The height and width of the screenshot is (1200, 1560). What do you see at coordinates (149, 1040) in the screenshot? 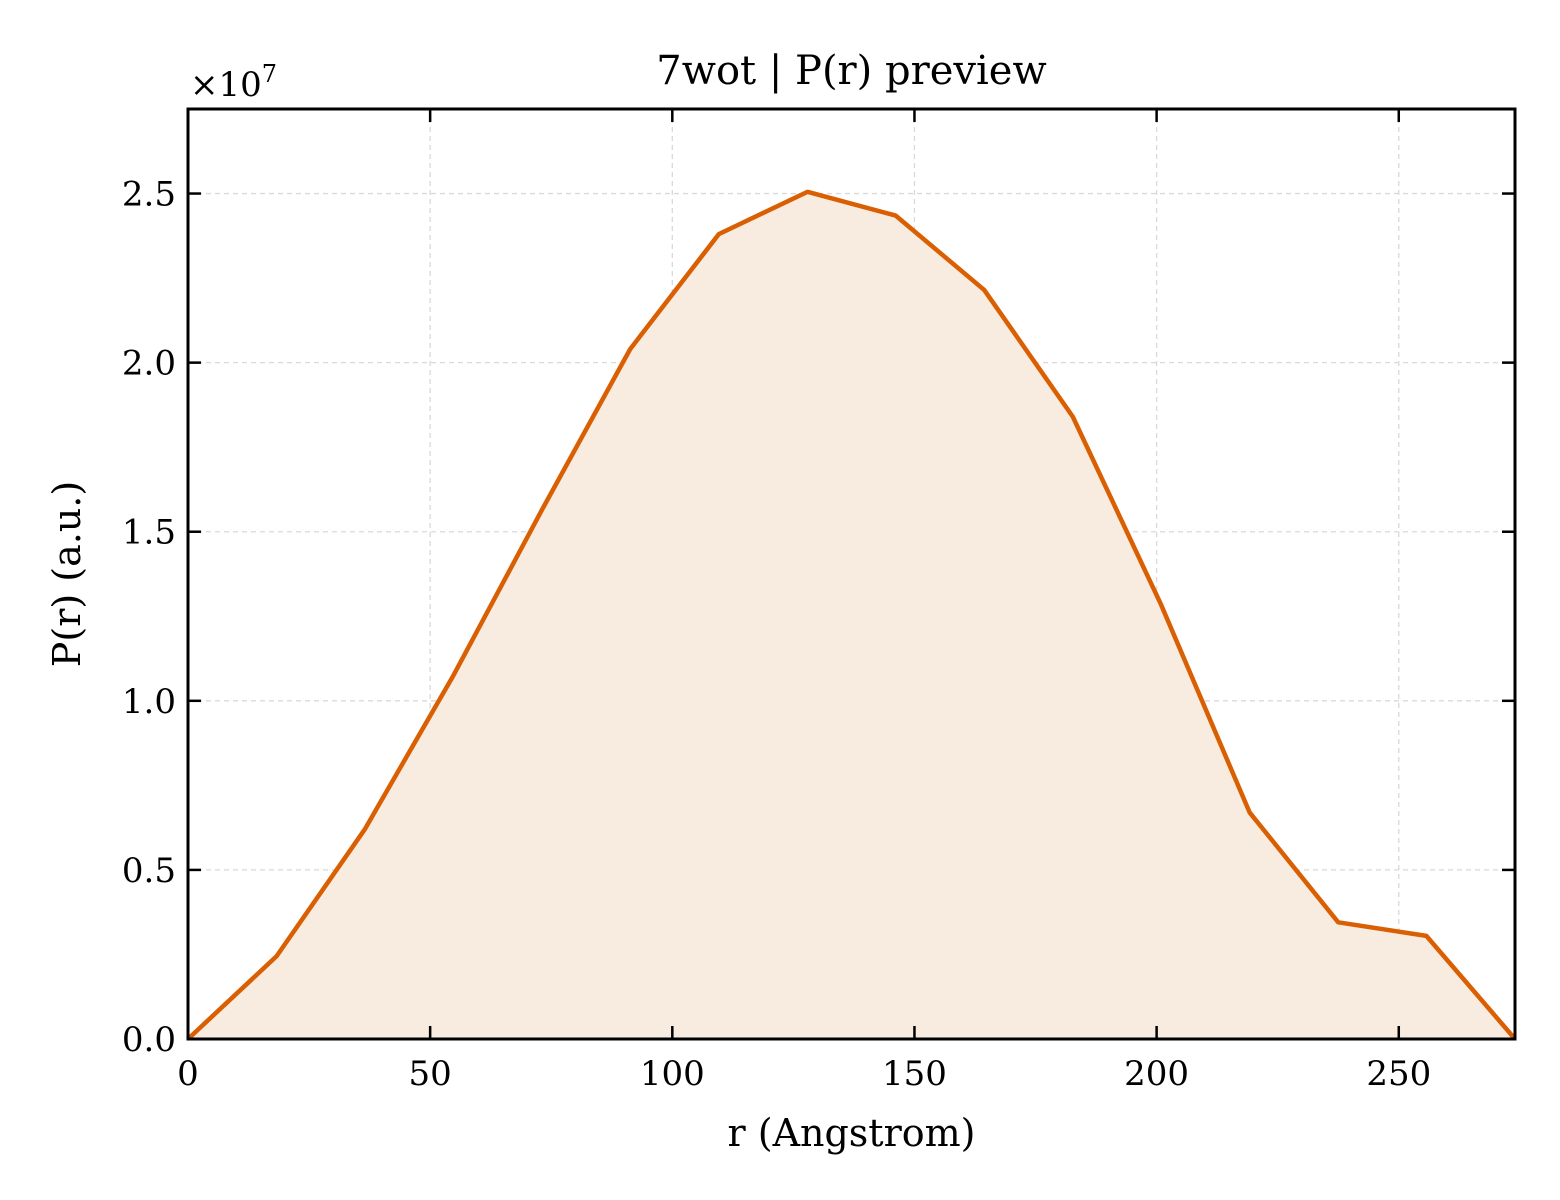
I see `y-tick-label: 0.0` at bounding box center [149, 1040].